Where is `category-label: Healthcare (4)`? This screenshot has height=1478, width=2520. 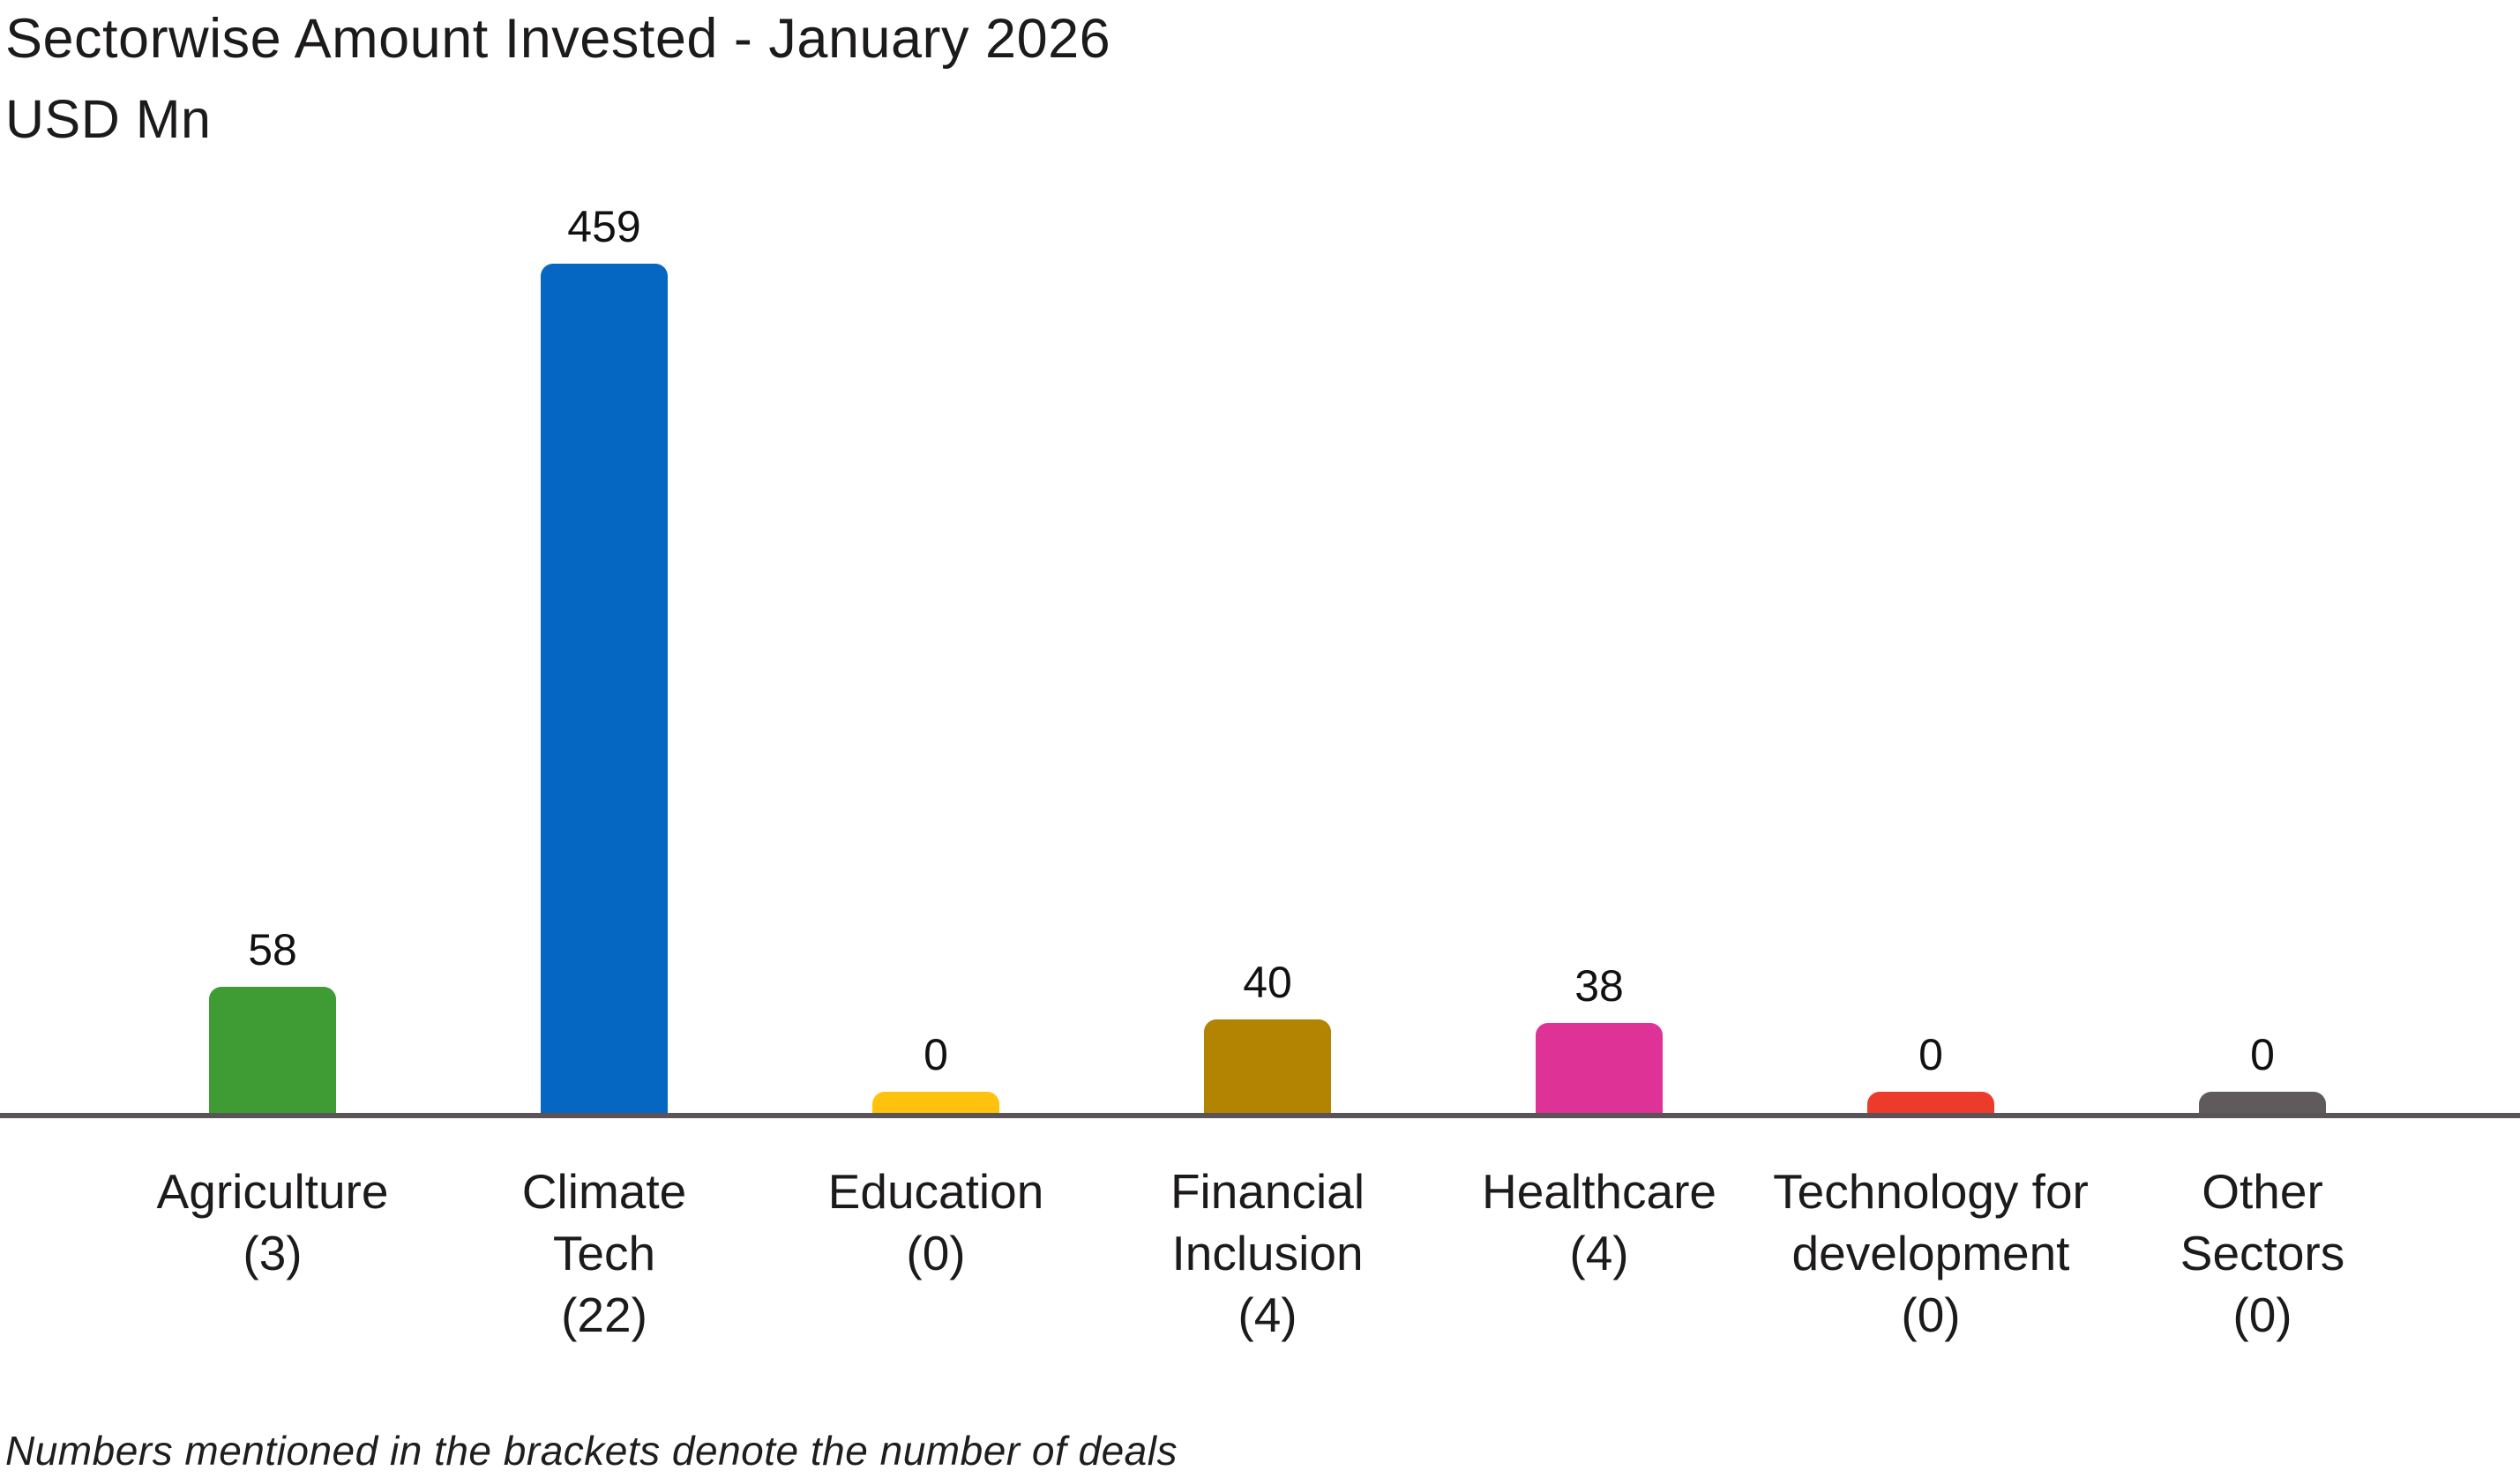
category-label: Healthcare (4) is located at coordinates (1599, 1223).